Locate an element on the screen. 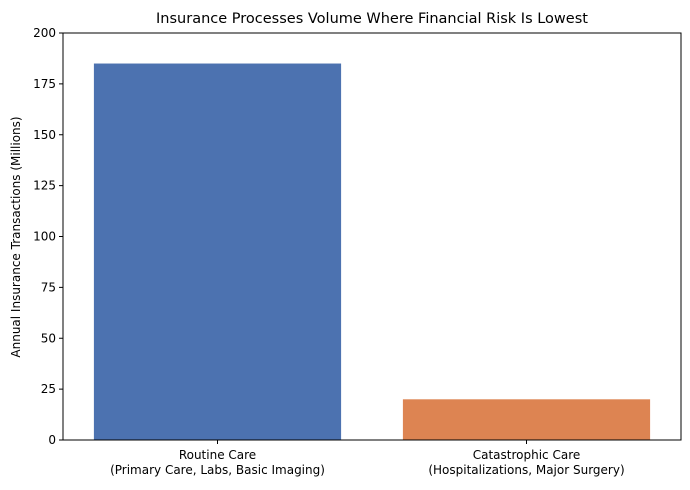 The width and height of the screenshot is (690, 490). y-tick-label: 150 is located at coordinates (44, 135).